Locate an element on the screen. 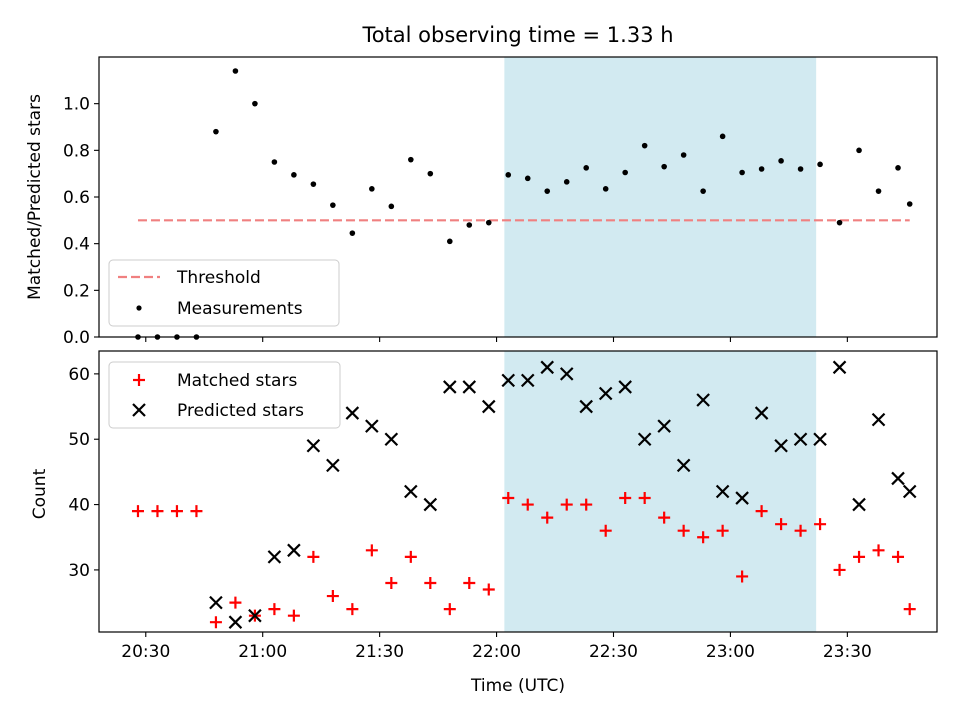 The image size is (960, 724). bottom-x-ticks: 20:30 21:00 21:30 22:00 22:30 23:00 23:30 is located at coordinates (496, 647).